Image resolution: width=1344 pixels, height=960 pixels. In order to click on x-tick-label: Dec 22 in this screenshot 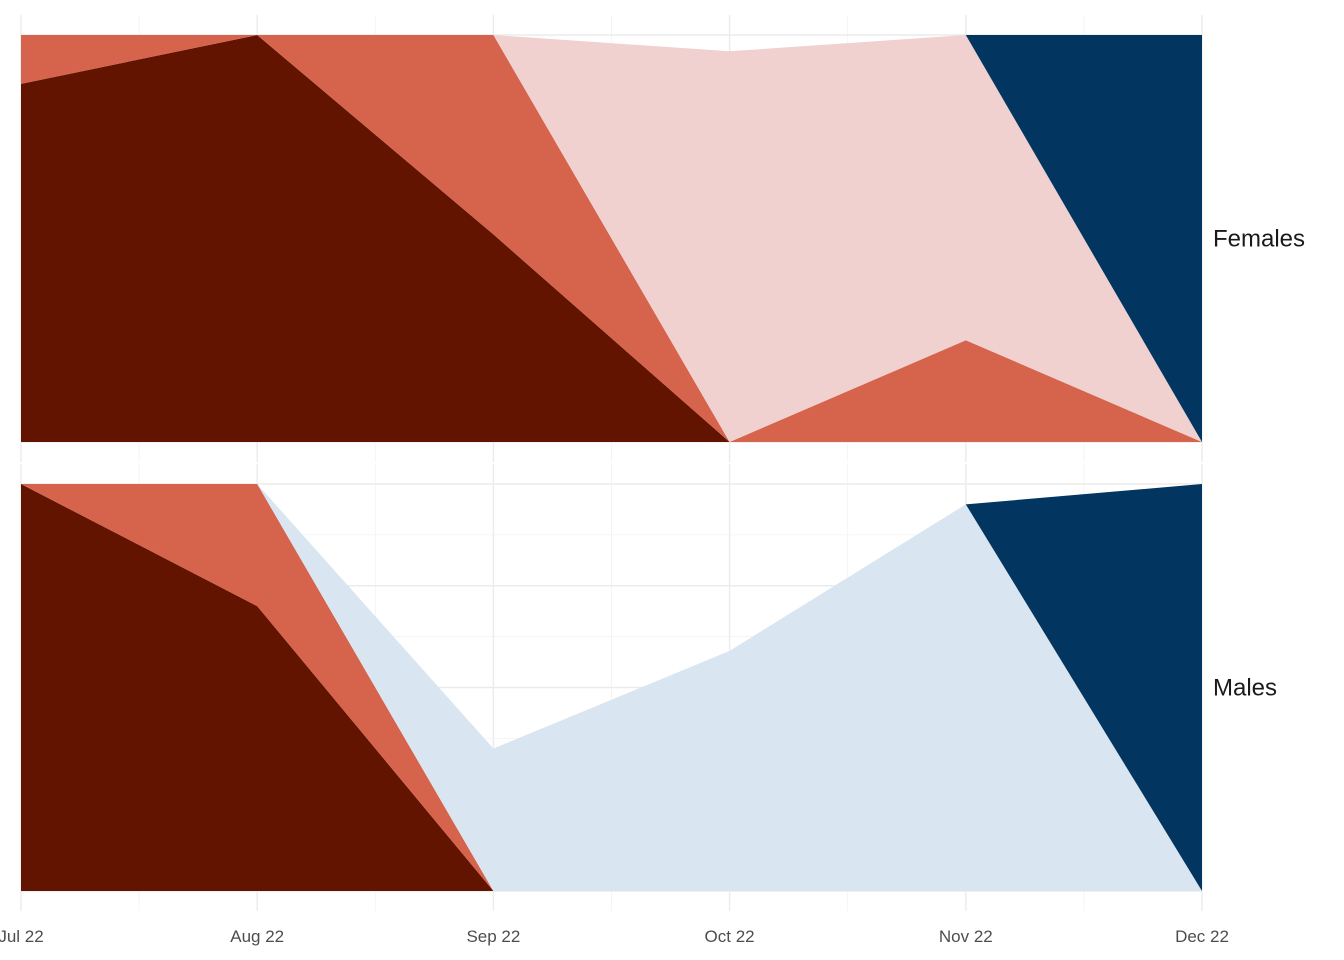, I will do `click(1202, 936)`.